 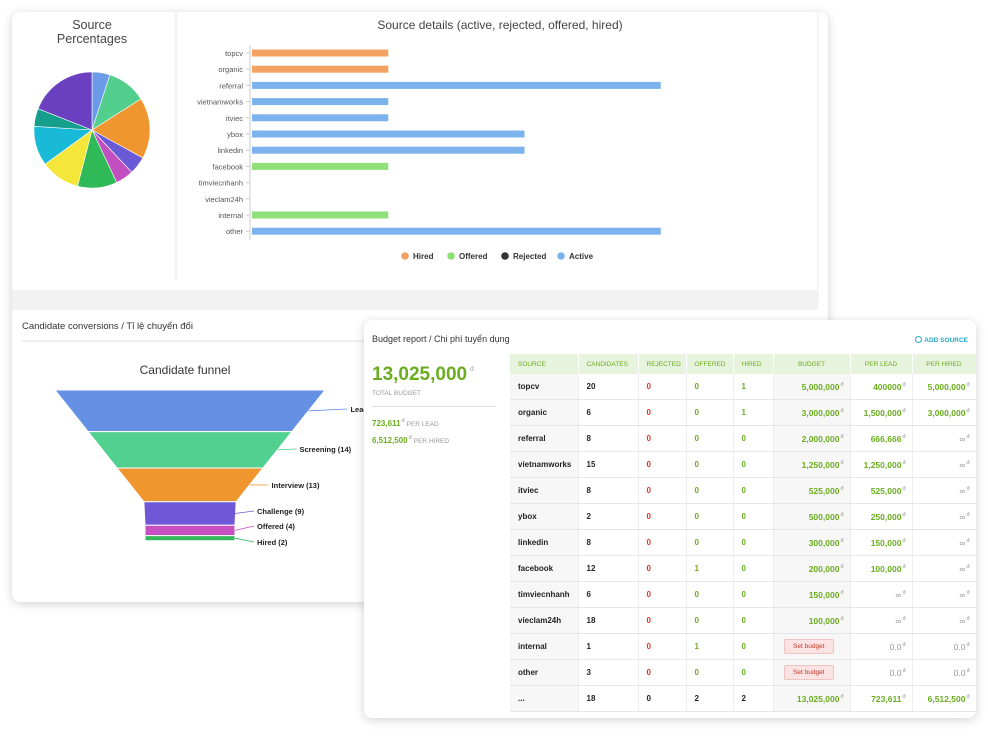 What do you see at coordinates (244, 512) in the screenshot?
I see `leader-line` at bounding box center [244, 512].